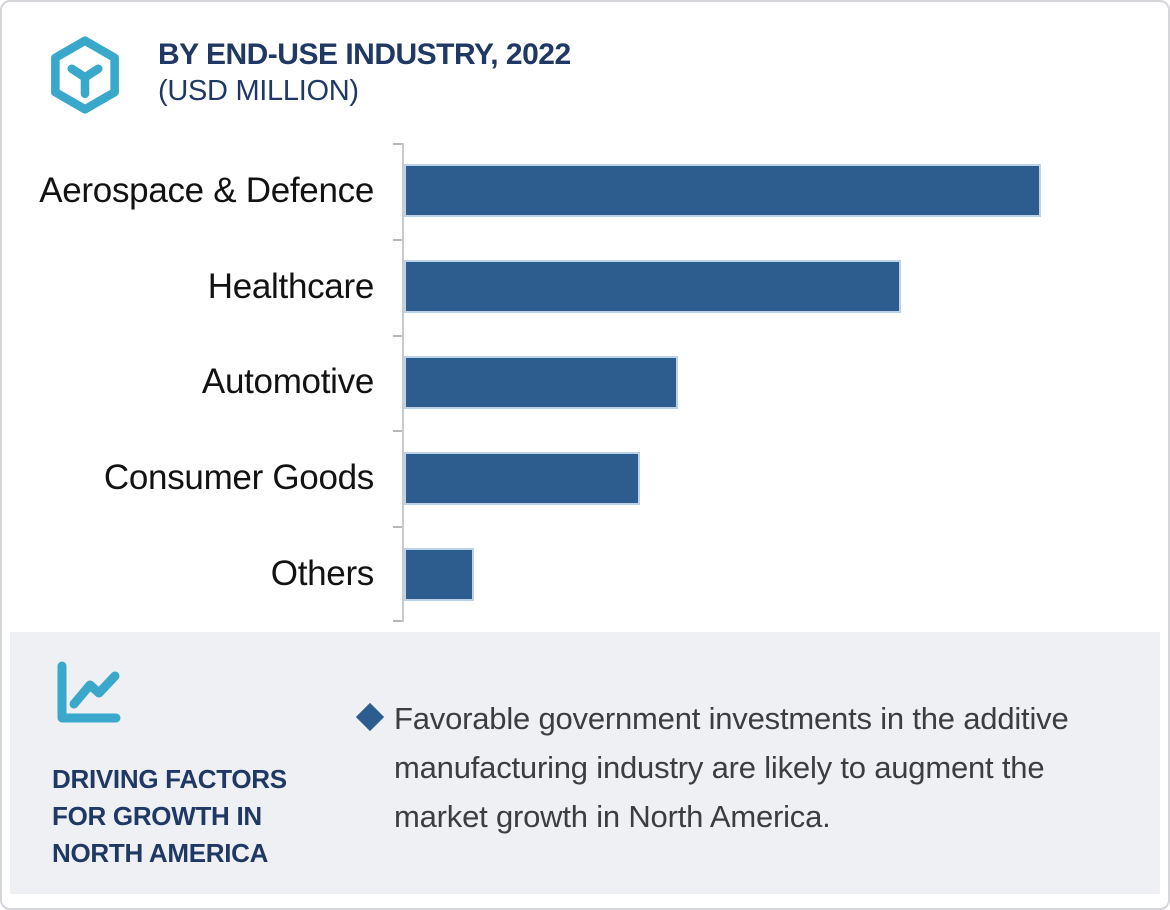 The height and width of the screenshot is (910, 1170). What do you see at coordinates (585, 58) in the screenshot?
I see `chart-header: BY END-USE INDUSTRY, 2022 (USD MILLION)` at bounding box center [585, 58].